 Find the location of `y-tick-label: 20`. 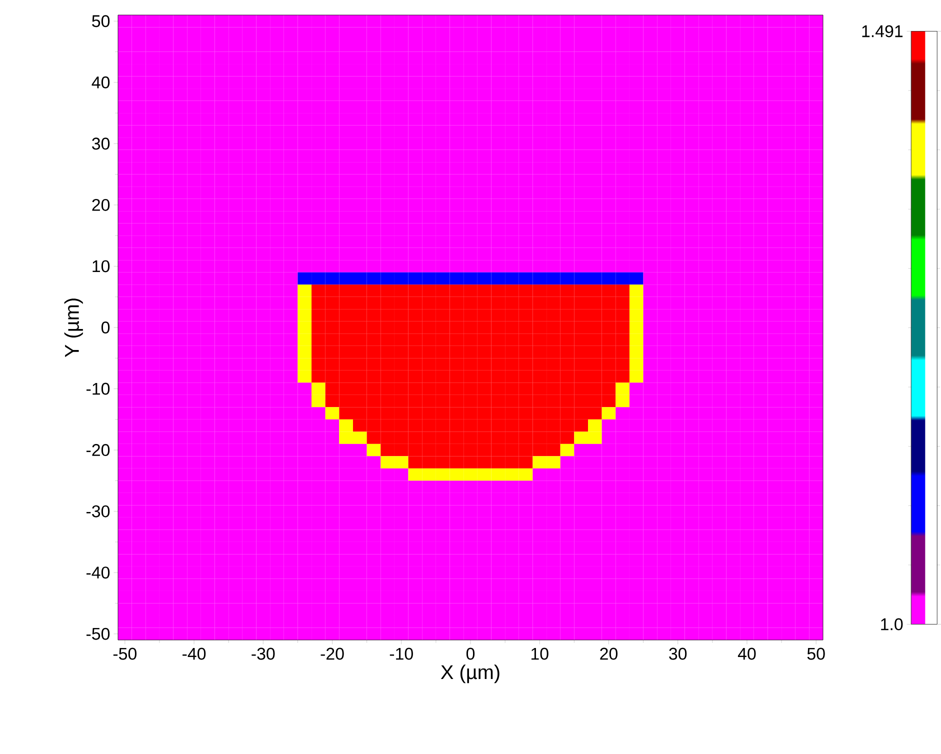

y-tick-label: 20 is located at coordinates (101, 204).